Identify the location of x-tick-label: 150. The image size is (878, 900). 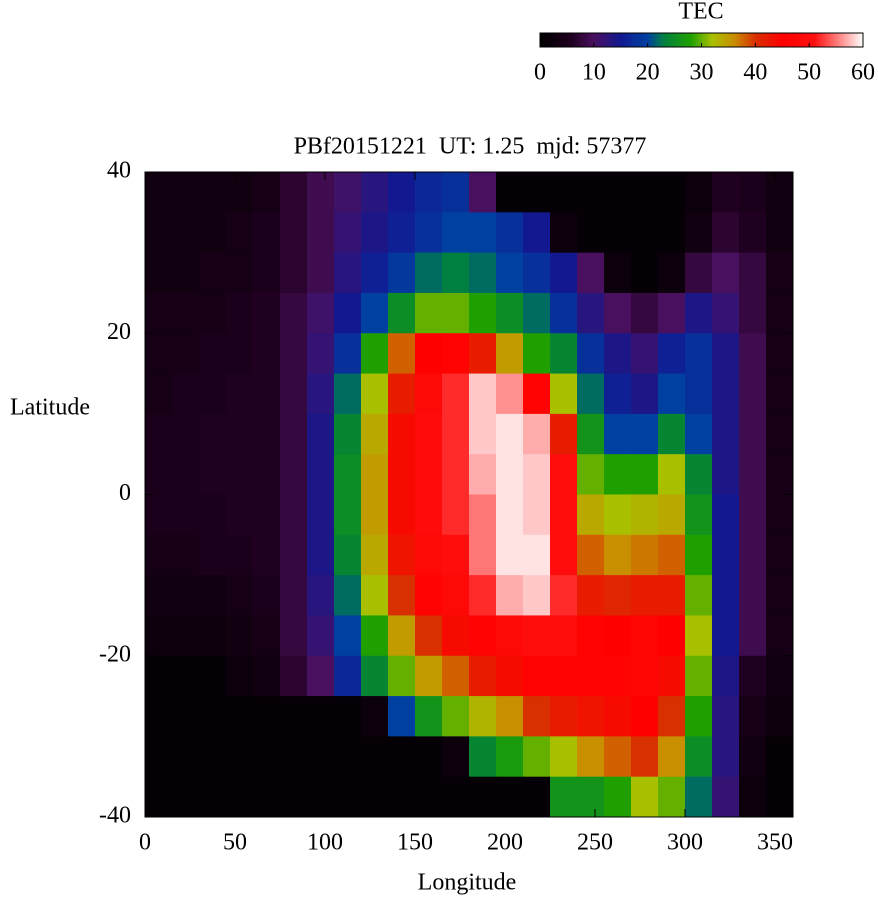
(415, 843).